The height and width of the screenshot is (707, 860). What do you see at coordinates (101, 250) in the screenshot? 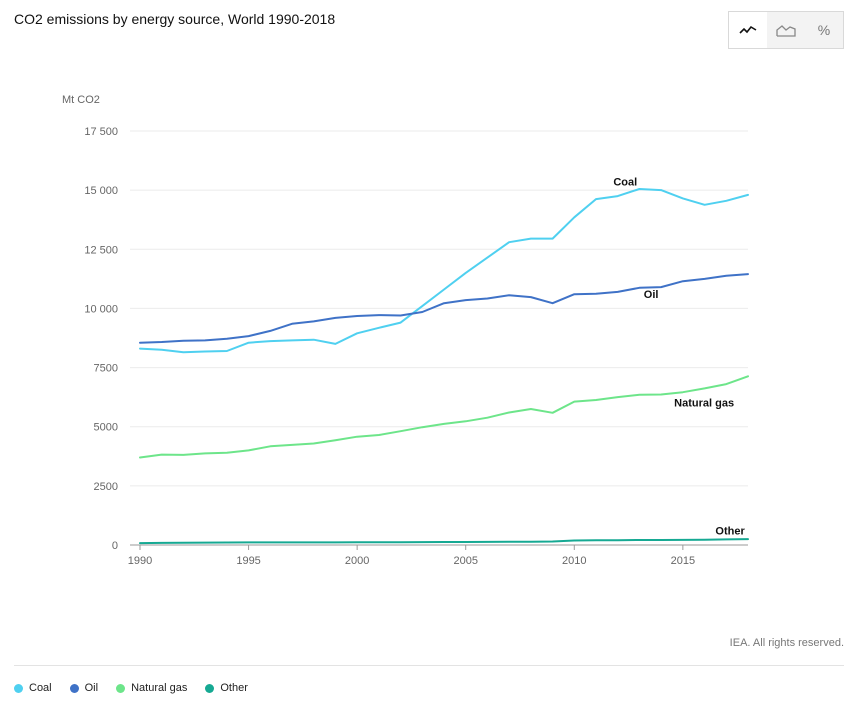
I see `y-tick-label-12500: 12 500` at bounding box center [101, 250].